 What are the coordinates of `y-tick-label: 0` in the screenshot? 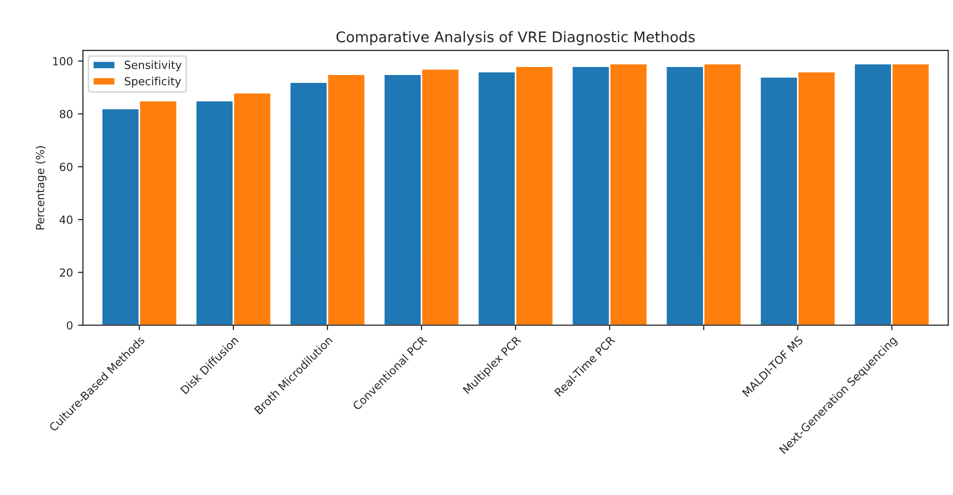 It's located at (69, 325).